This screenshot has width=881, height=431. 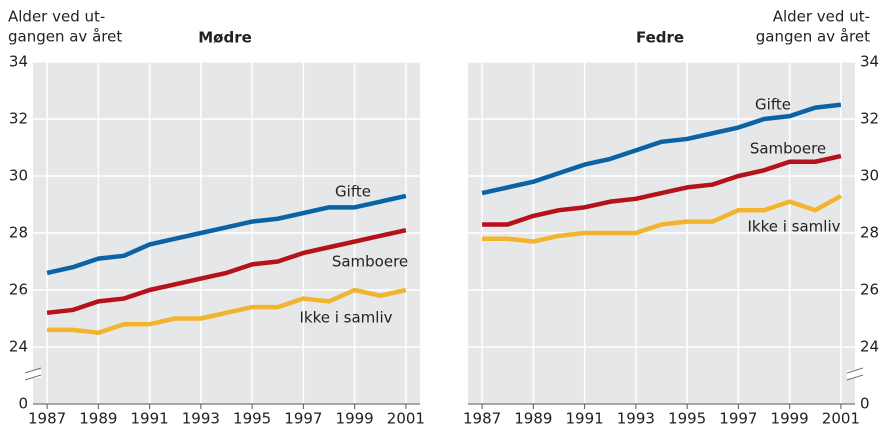 I want to click on chart-title: Fedre, so click(x=660, y=38).